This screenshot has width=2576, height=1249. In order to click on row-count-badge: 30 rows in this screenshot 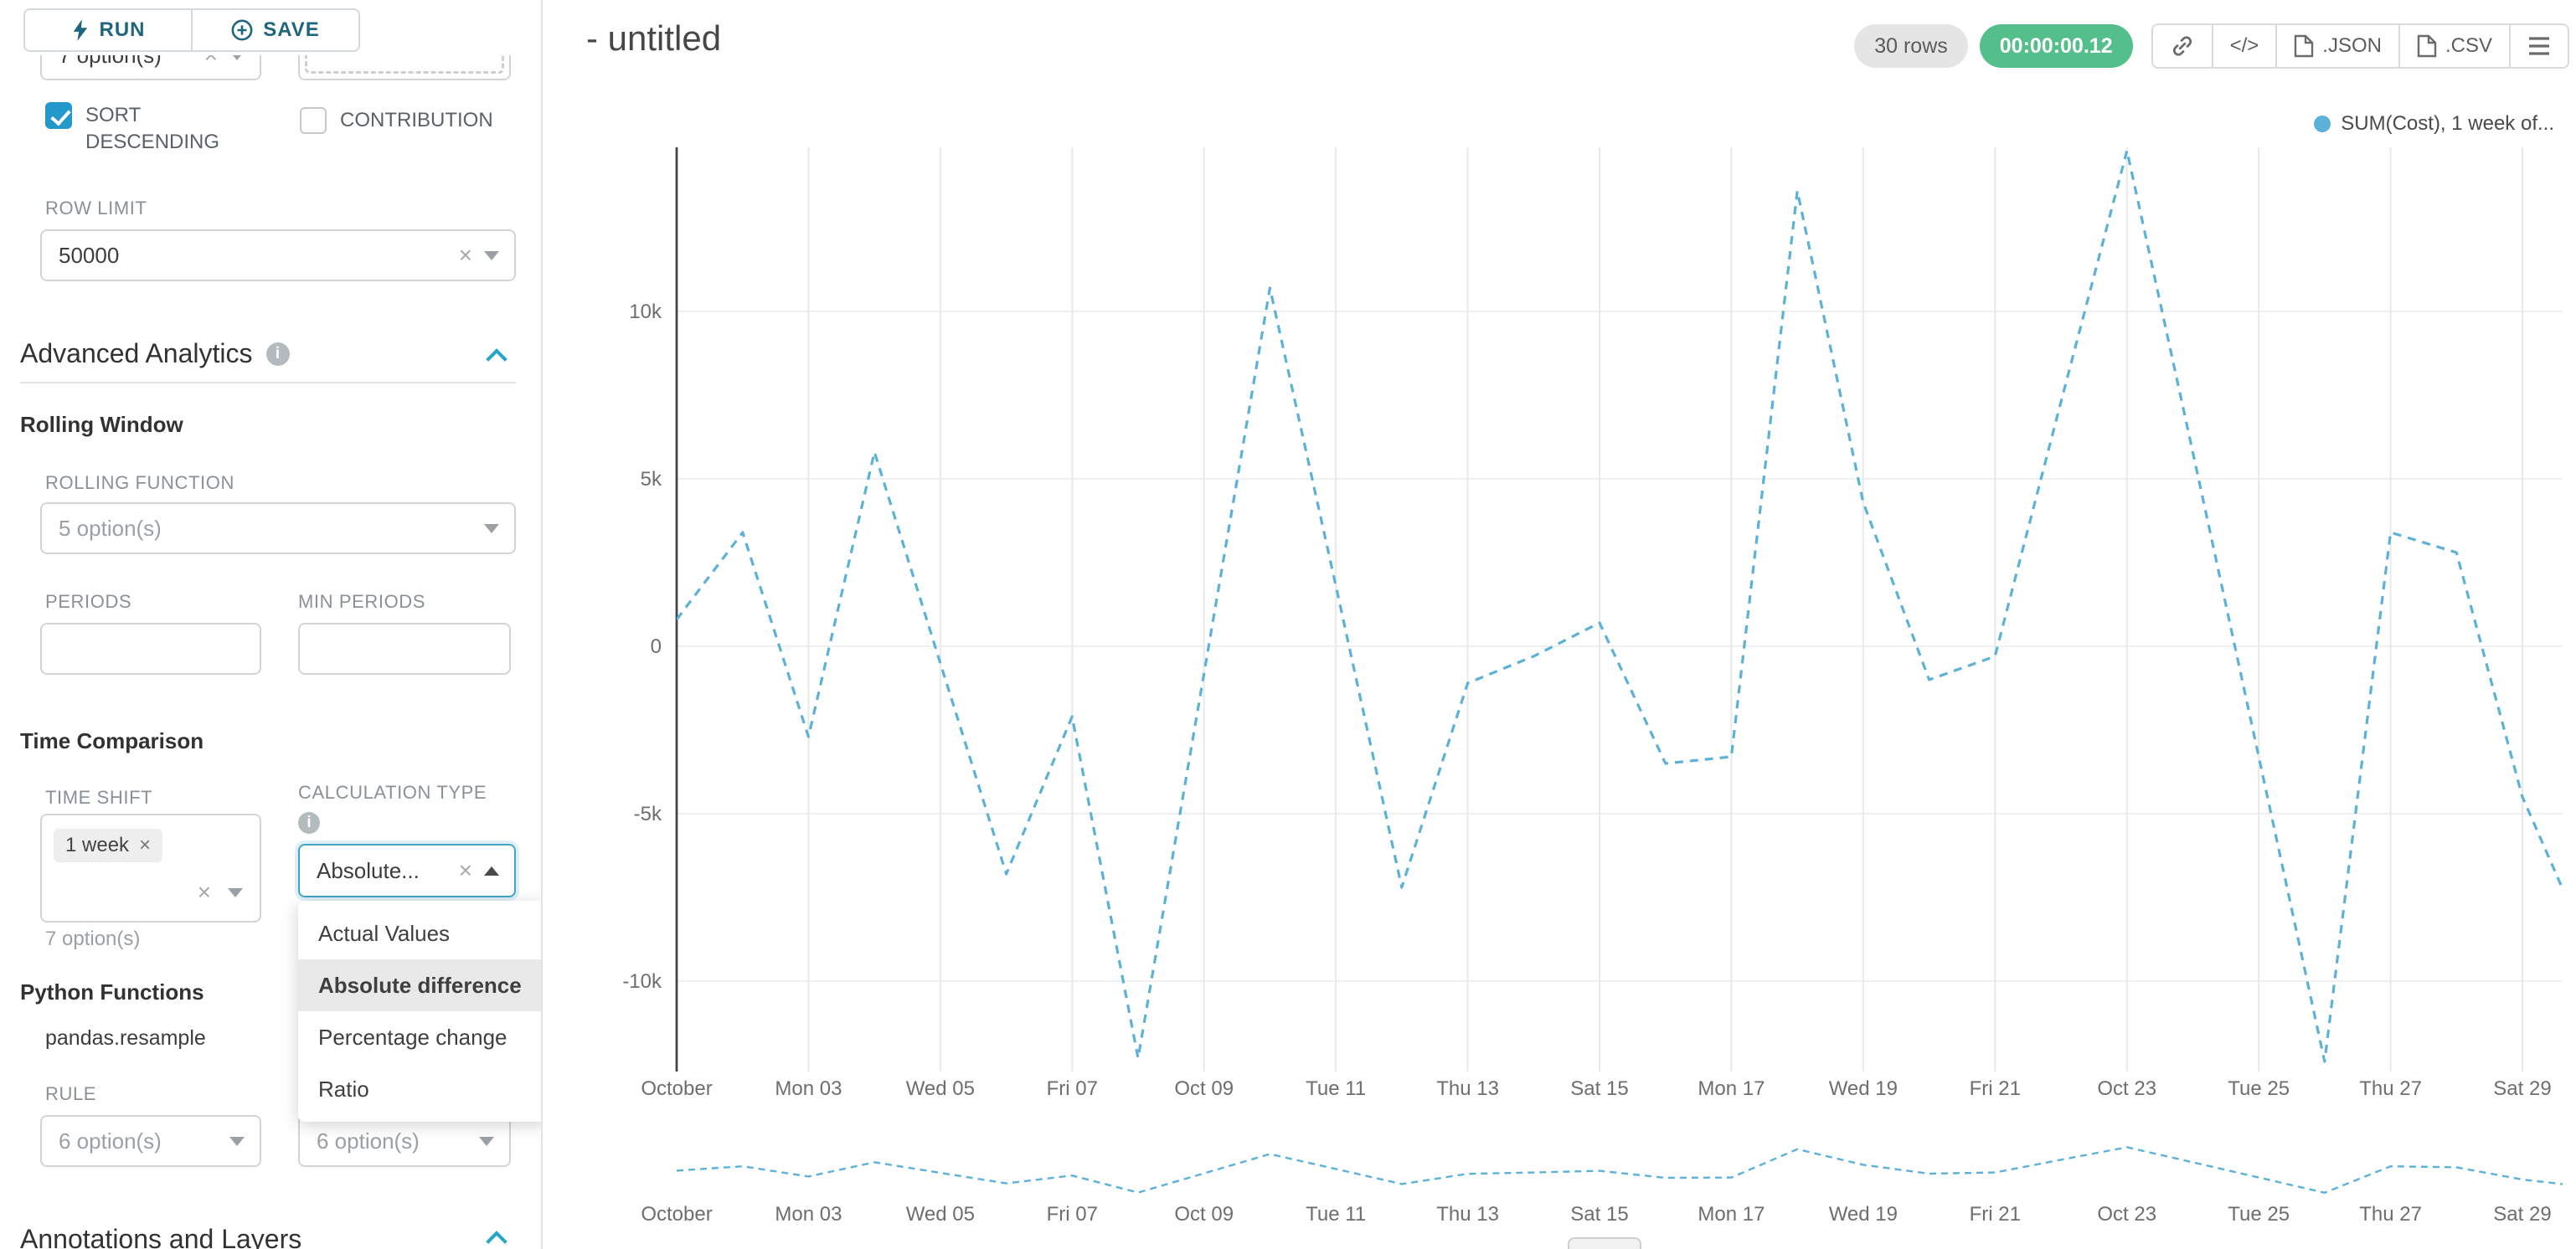, I will do `click(1911, 46)`.